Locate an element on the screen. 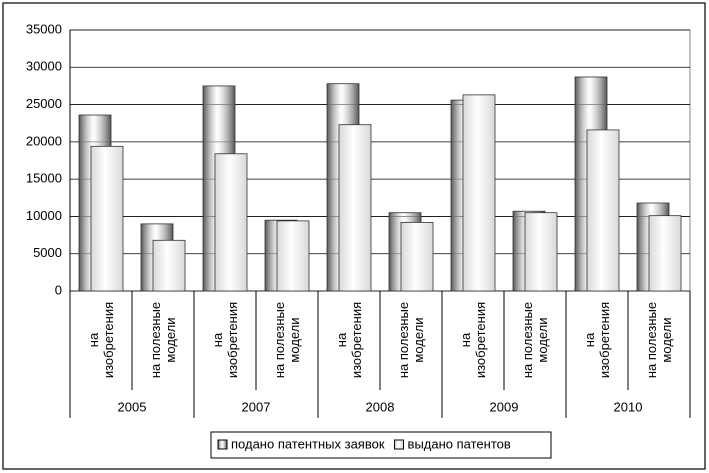 The width and height of the screenshot is (709, 473). legend-box is located at coordinates (381, 445).